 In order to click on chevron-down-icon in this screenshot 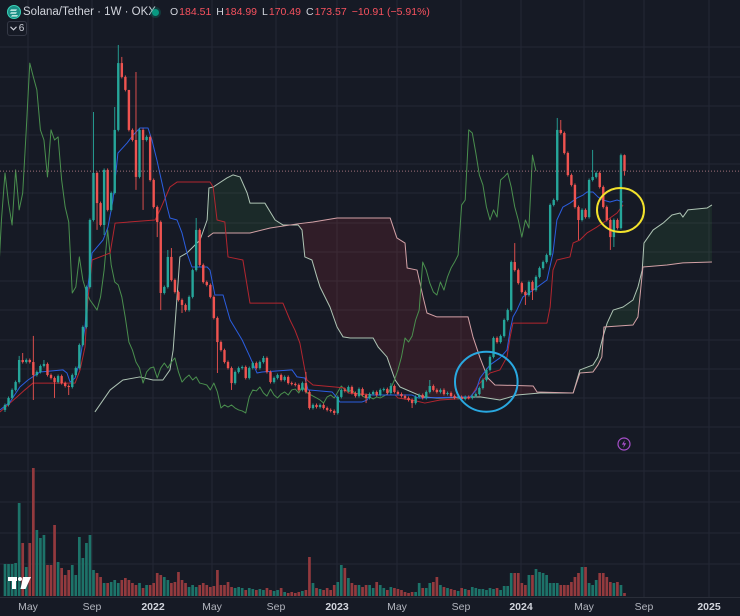, I will do `click(13, 28)`.